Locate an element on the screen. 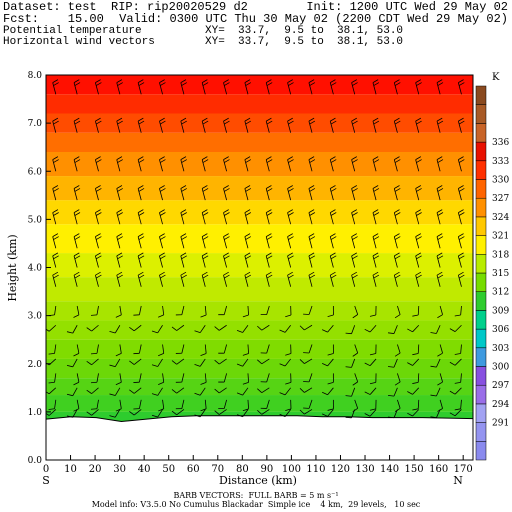 This screenshot has width=512, height=512. x-tick-label: 0 is located at coordinates (46, 469).